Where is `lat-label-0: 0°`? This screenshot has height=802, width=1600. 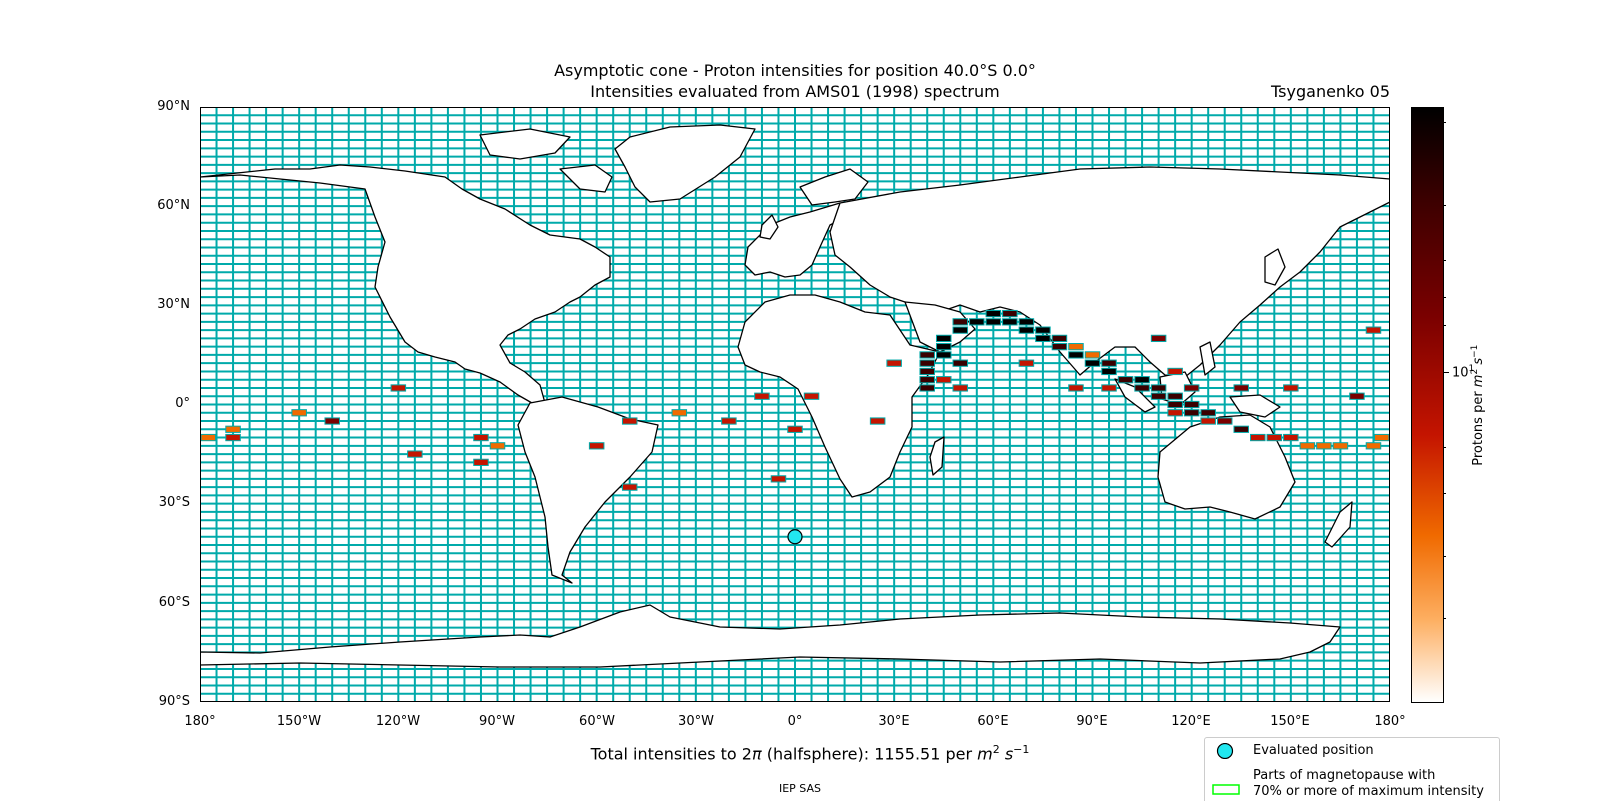
lat-label-0: 0° is located at coordinates (182, 403).